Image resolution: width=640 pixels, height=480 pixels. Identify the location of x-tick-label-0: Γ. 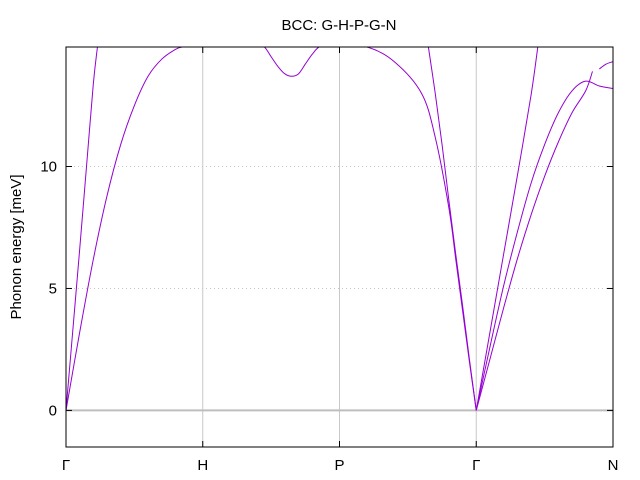
(66, 465).